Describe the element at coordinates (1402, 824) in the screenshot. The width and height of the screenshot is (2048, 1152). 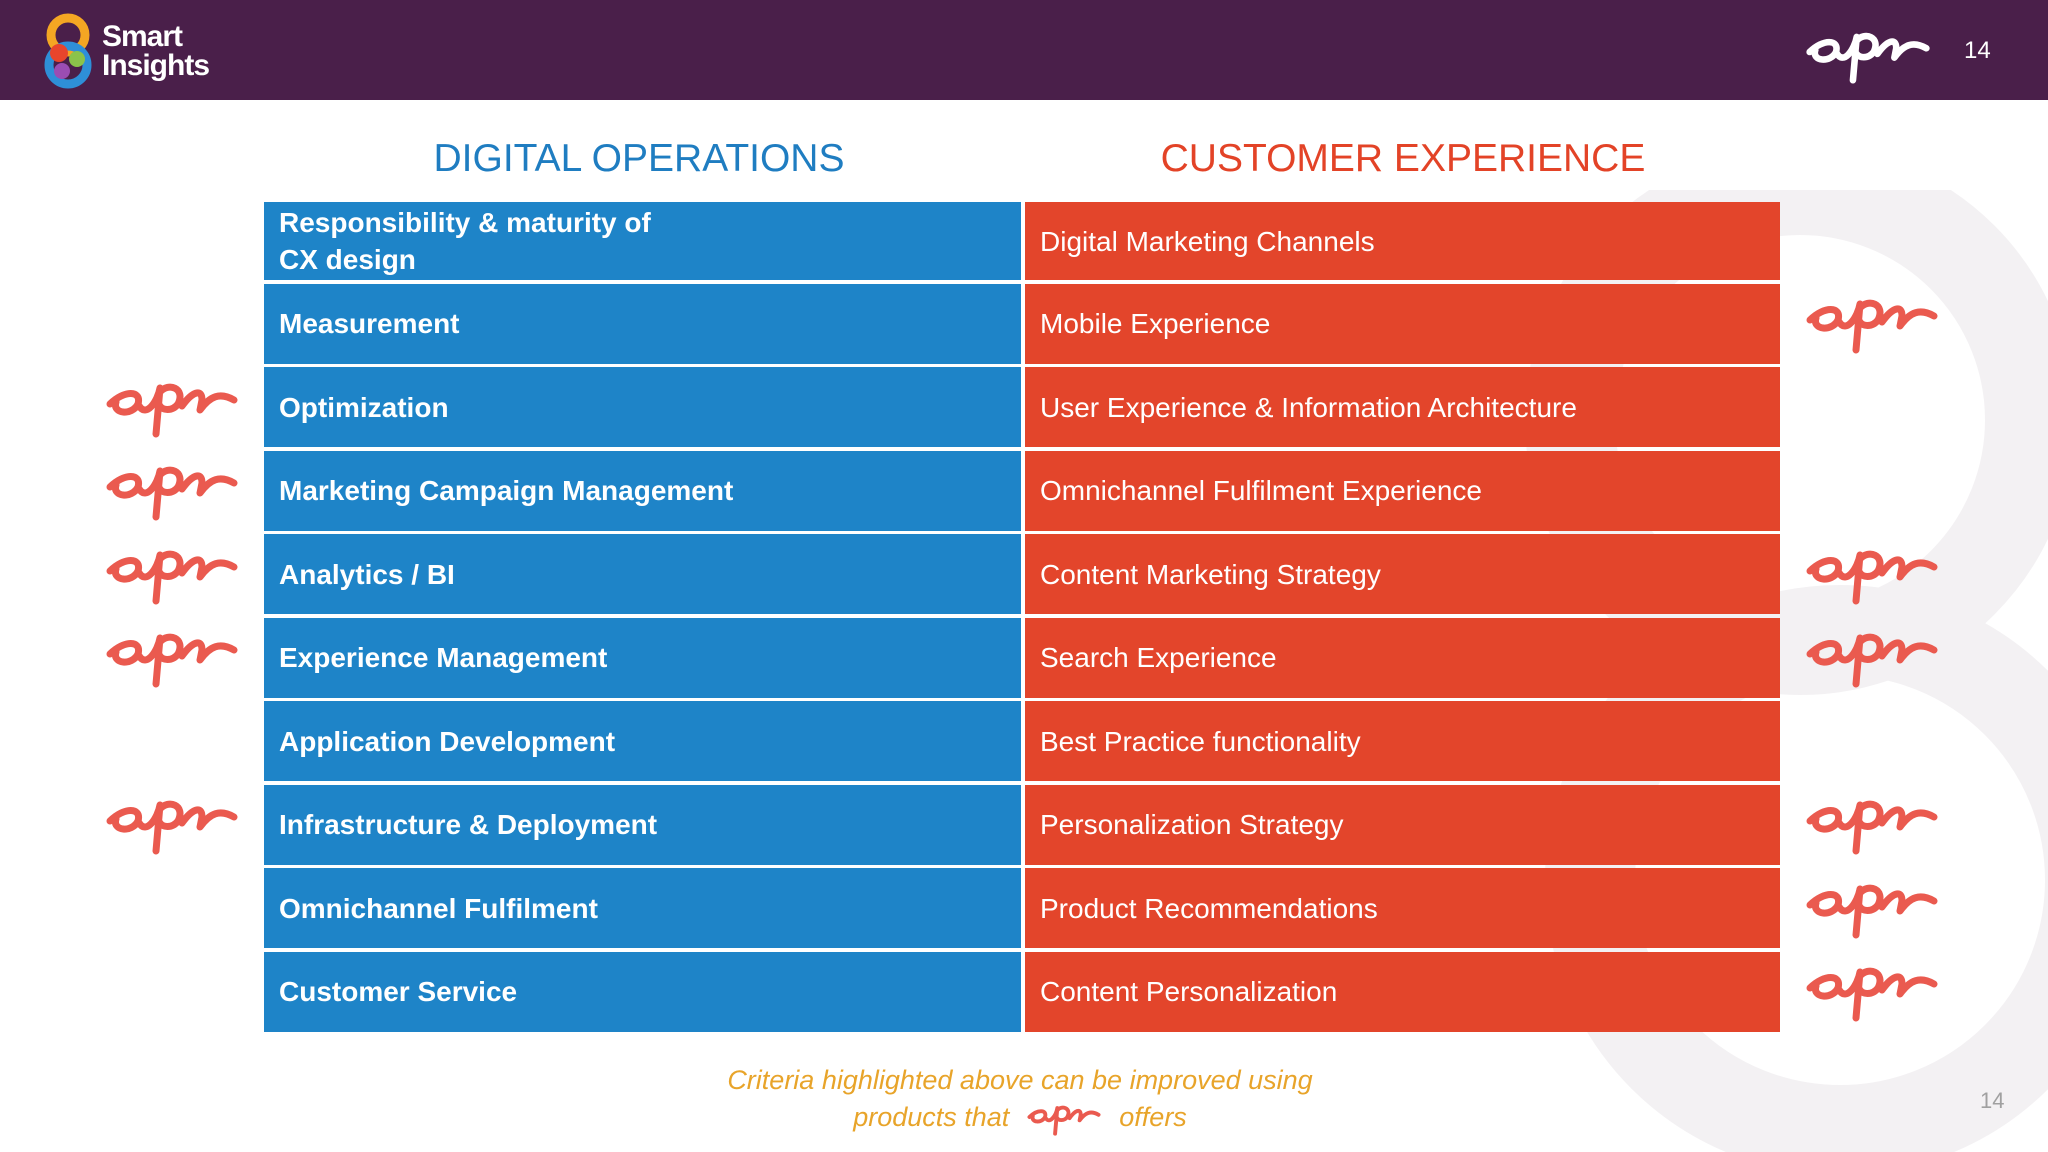
I see `customer-experience-cell: Personalization Strategy` at that location.